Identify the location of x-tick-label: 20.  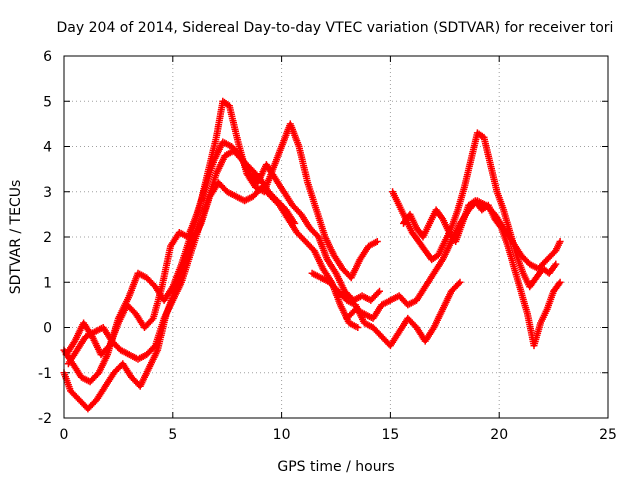
(499, 435).